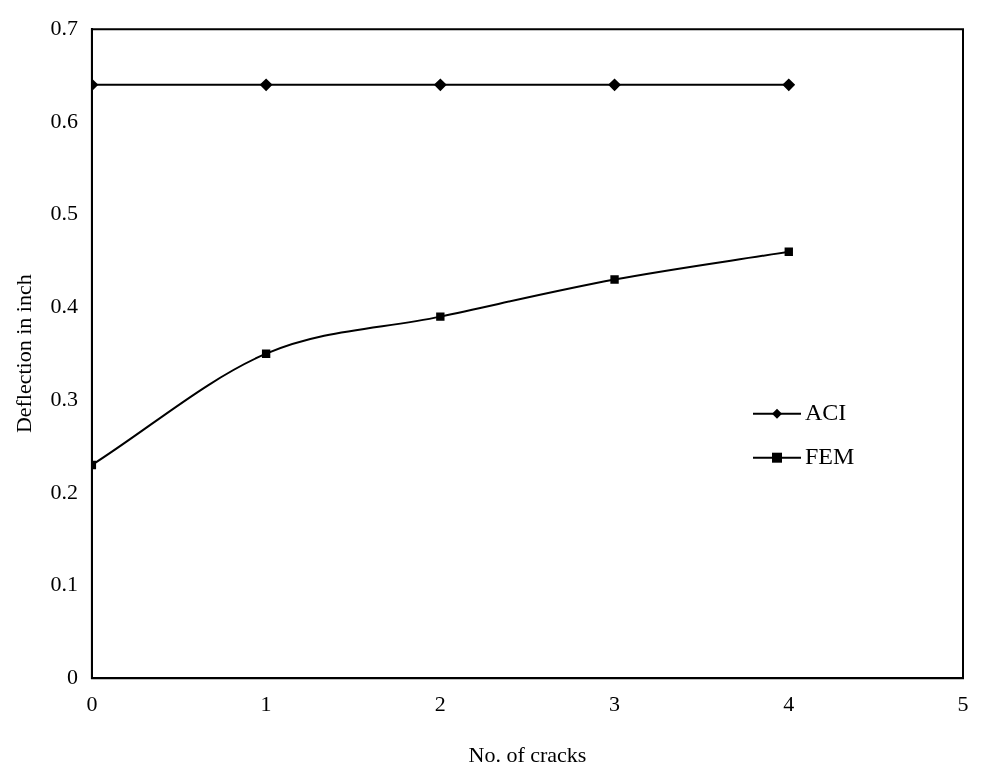 The image size is (1003, 783). What do you see at coordinates (826, 412) in the screenshot?
I see `legend-label: ACI` at bounding box center [826, 412].